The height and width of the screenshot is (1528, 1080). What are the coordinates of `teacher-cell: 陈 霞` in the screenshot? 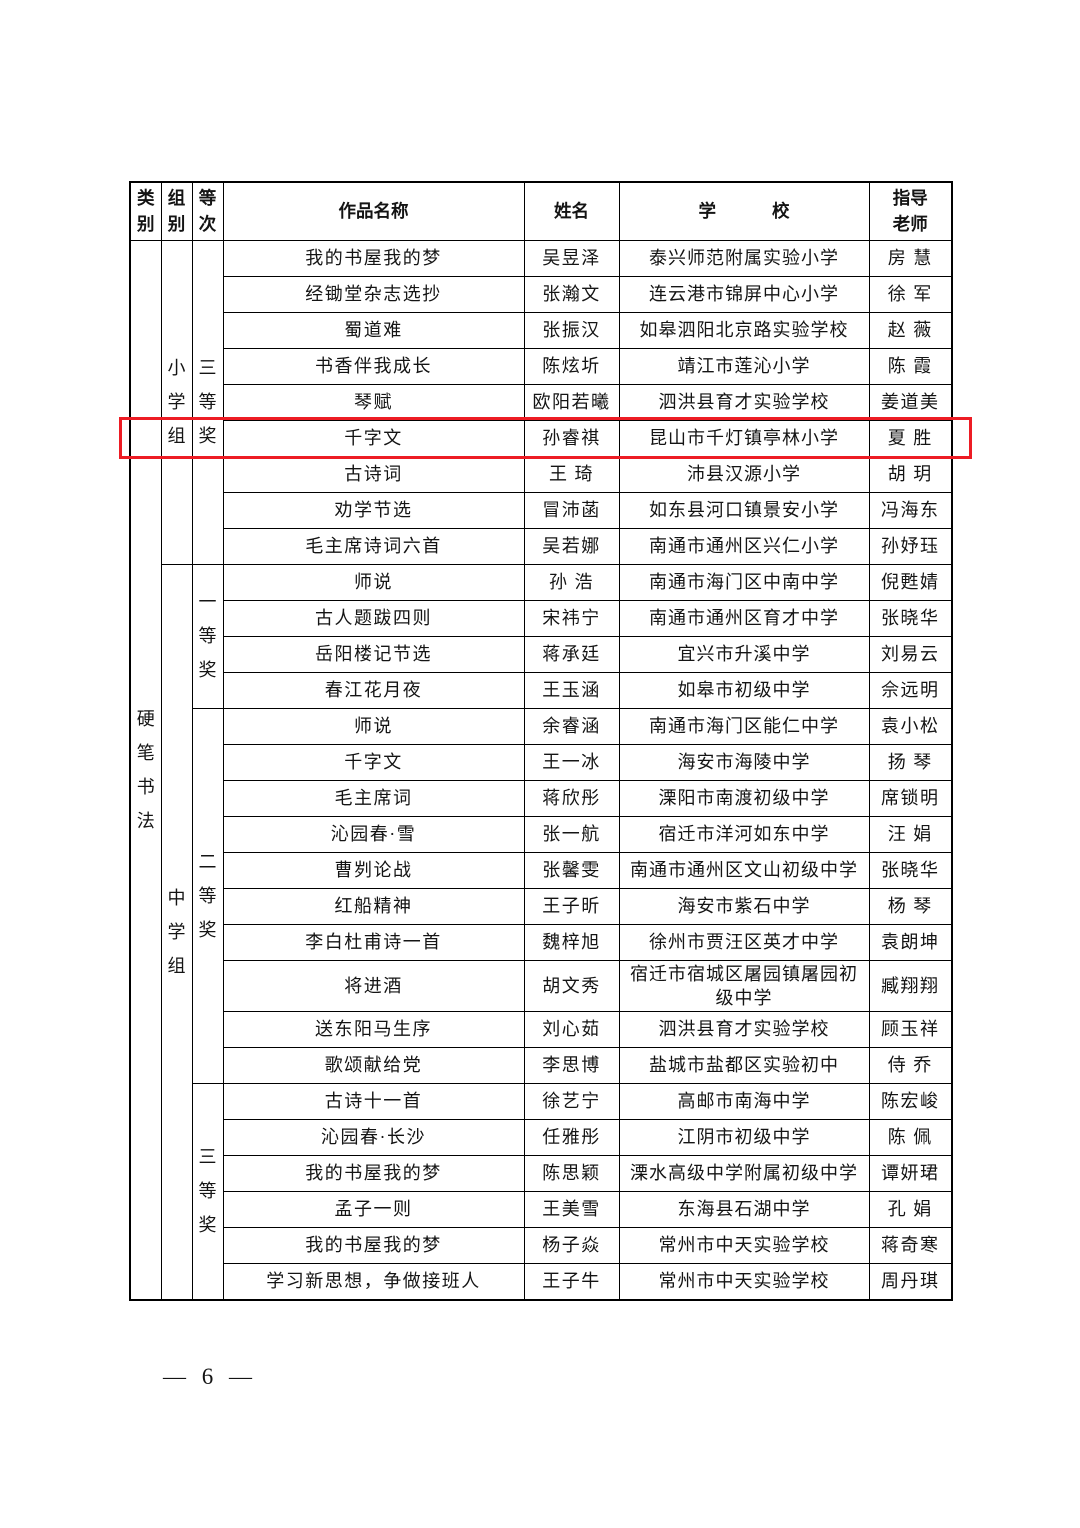 It's located at (910, 366).